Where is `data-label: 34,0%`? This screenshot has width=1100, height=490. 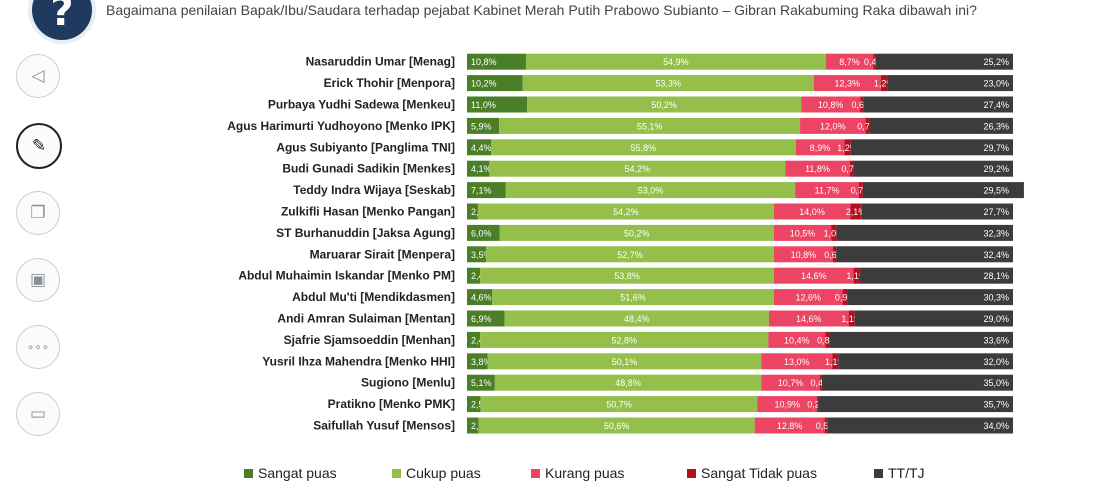 data-label: 34,0% is located at coordinates (996, 426).